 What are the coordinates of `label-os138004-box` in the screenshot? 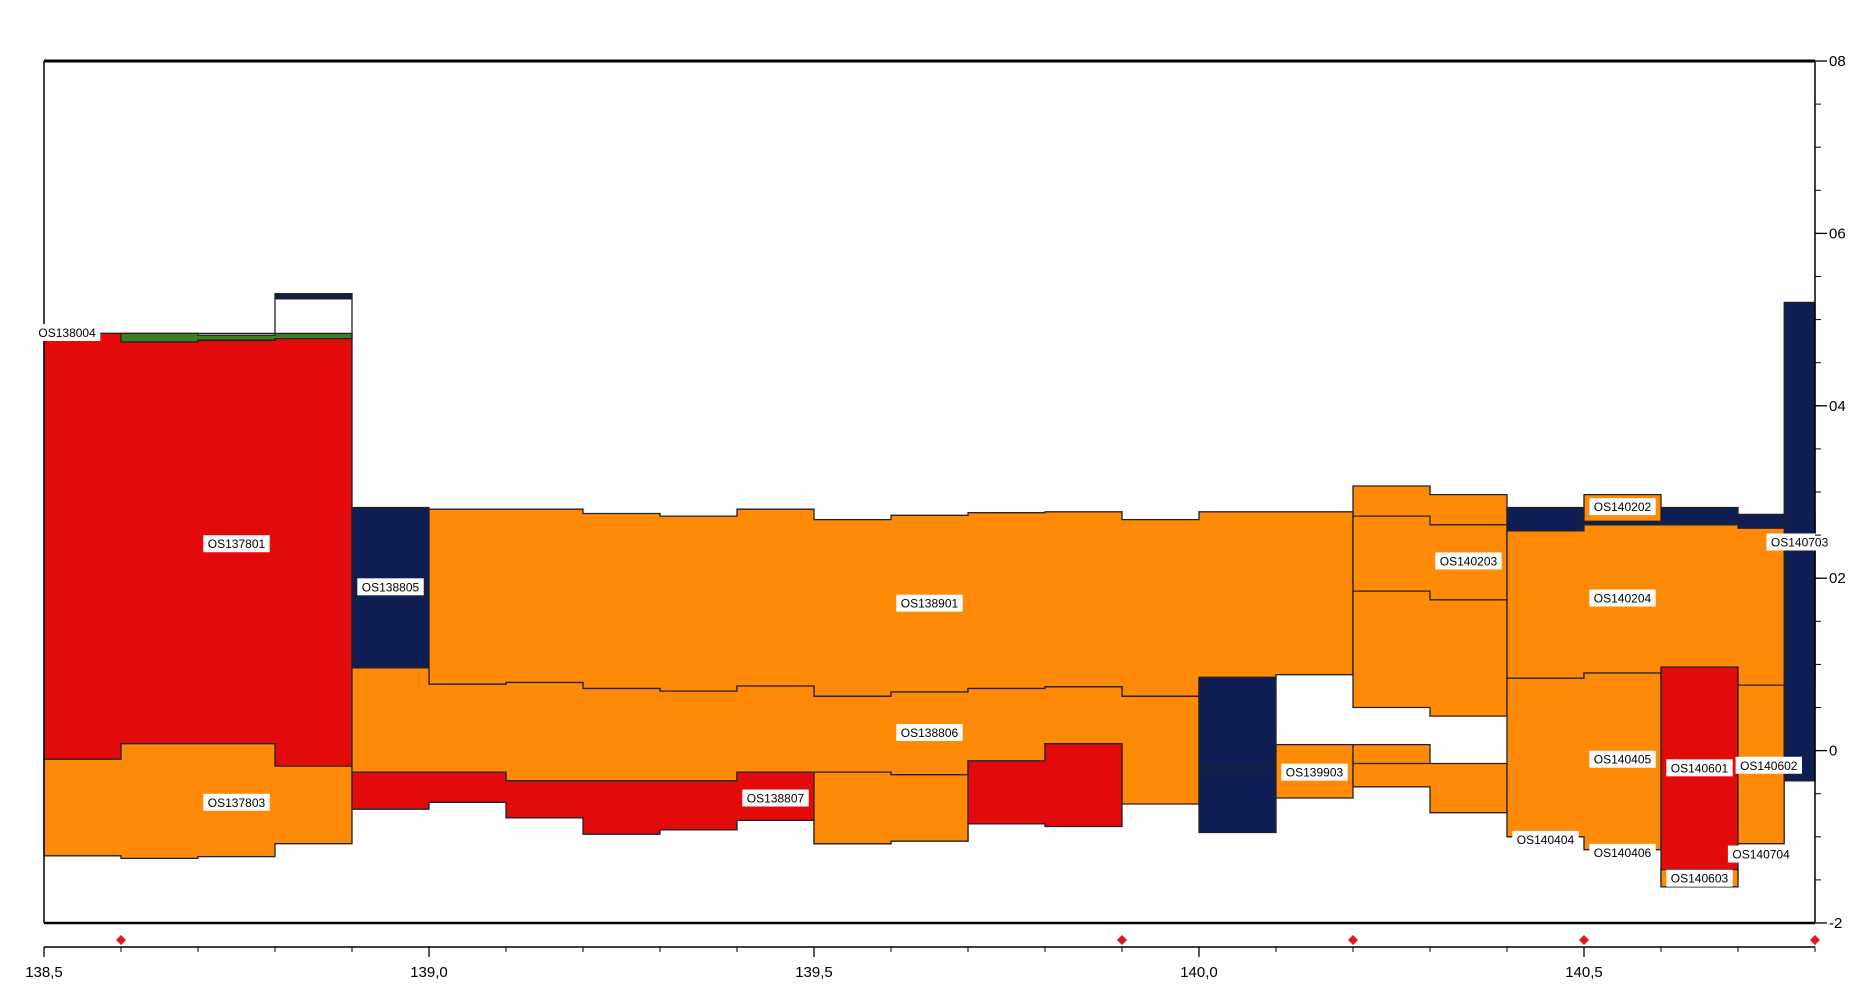 It's located at (67, 333).